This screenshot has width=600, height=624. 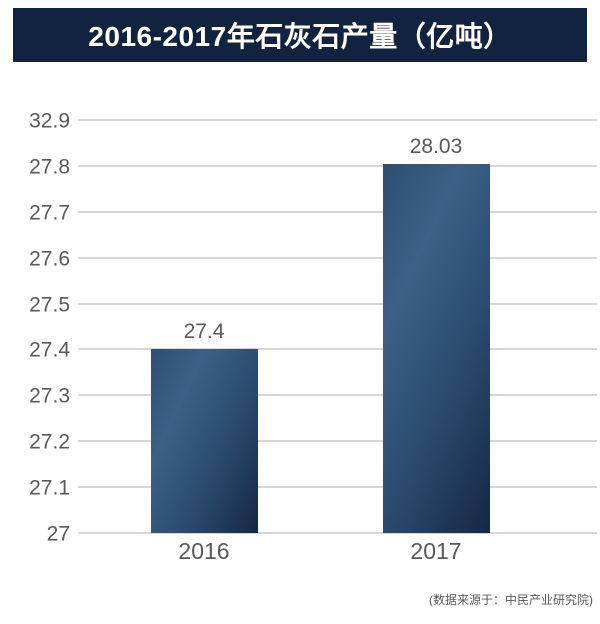 What do you see at coordinates (337, 165) in the screenshot?
I see `gridline-27.8` at bounding box center [337, 165].